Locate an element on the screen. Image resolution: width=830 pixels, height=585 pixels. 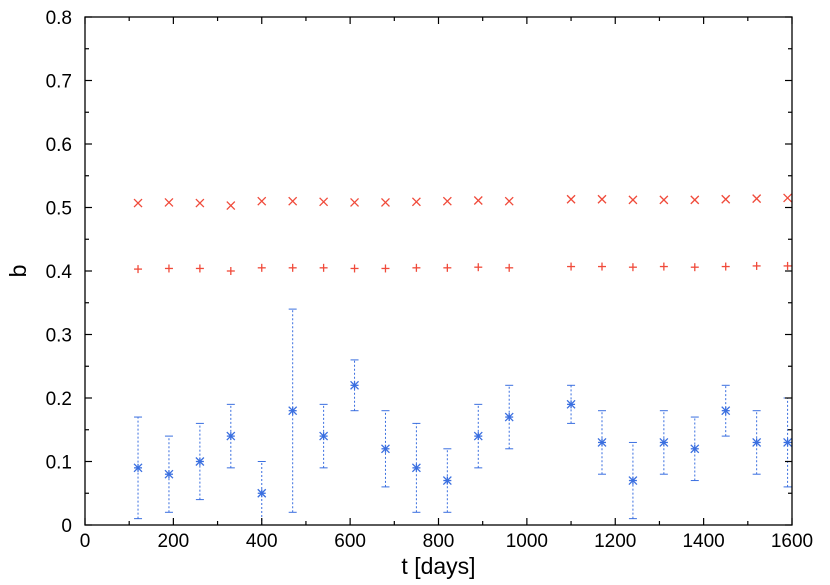
y-tick-label: 0.4 is located at coordinates (59, 272).